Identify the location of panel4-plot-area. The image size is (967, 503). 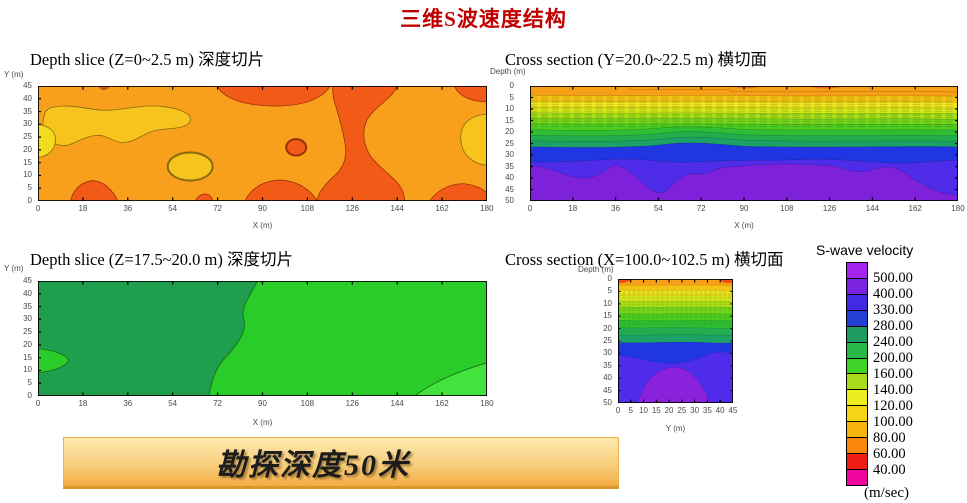
(675, 341).